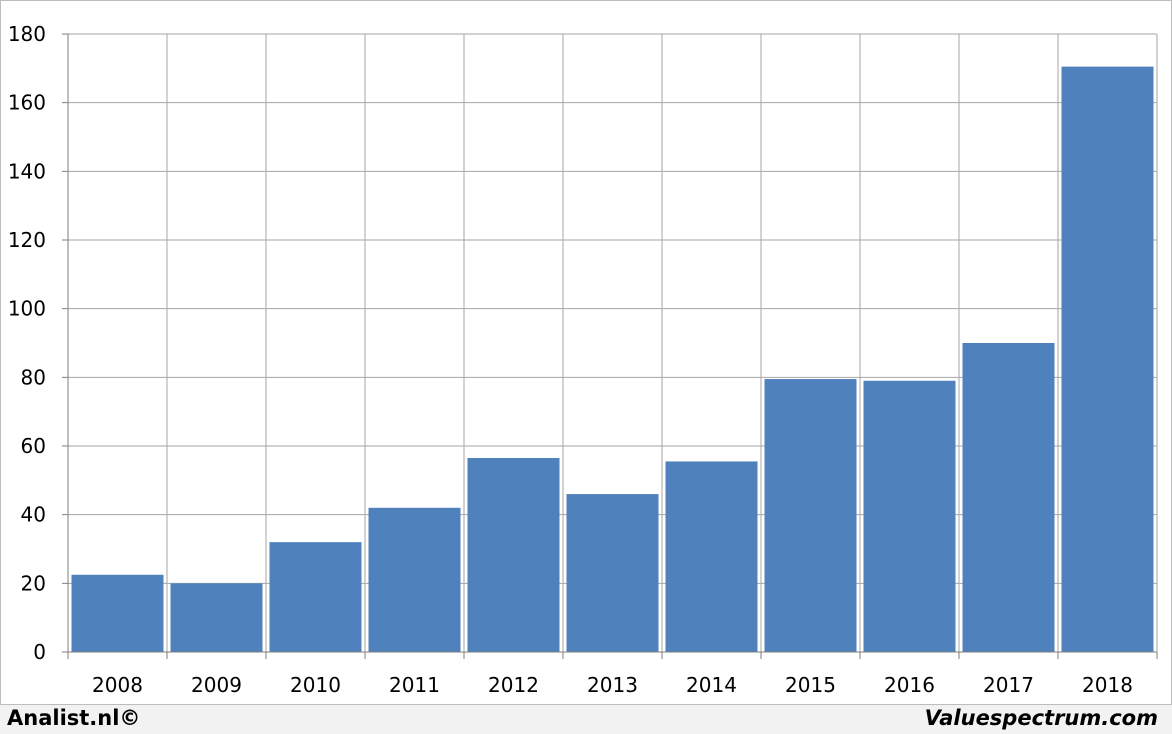  What do you see at coordinates (27, 34) in the screenshot?
I see `y-tick-label: 180` at bounding box center [27, 34].